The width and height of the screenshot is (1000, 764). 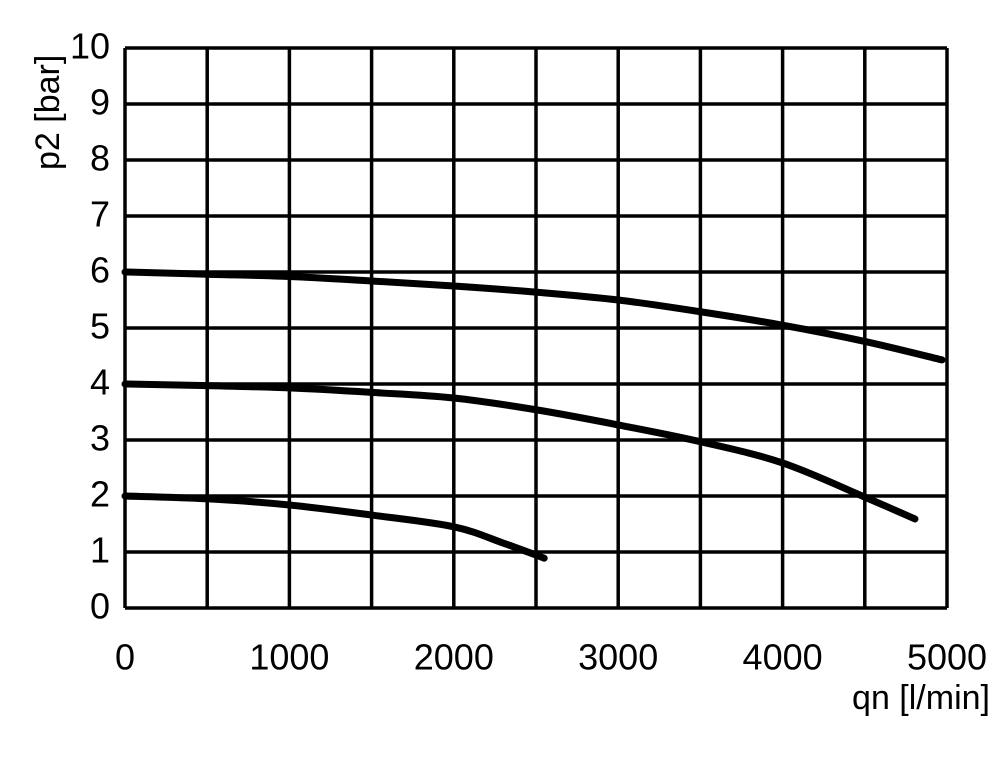 What do you see at coordinates (454, 657) in the screenshot?
I see `x-tick-label: 2000` at bounding box center [454, 657].